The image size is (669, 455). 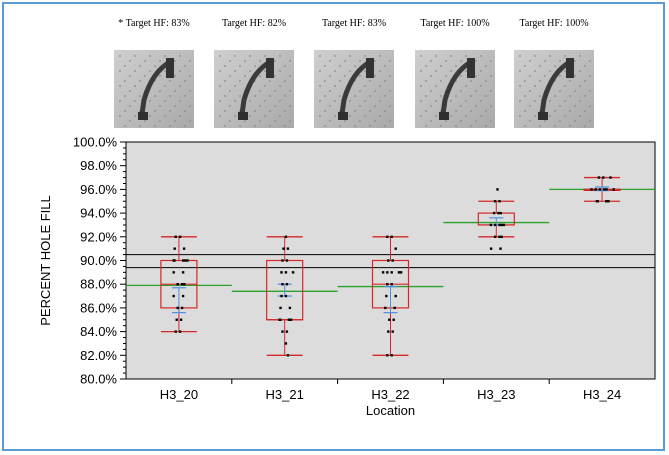 What do you see at coordinates (98, 165) in the screenshot?
I see `y-tick-label: 98.0%` at bounding box center [98, 165].